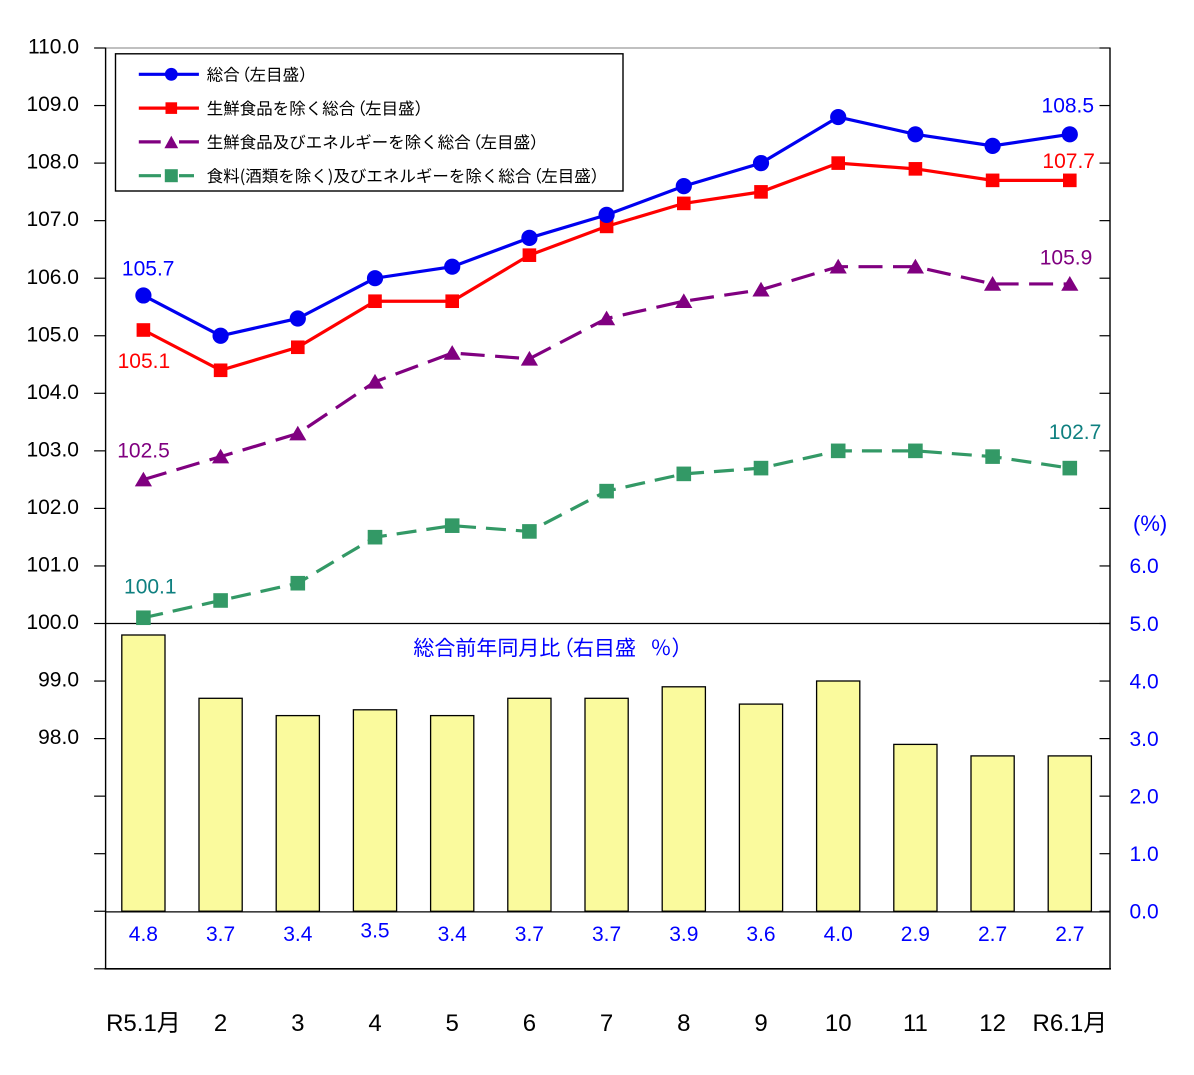 The width and height of the screenshot is (1194, 1075). Describe the element at coordinates (1144, 854) in the screenshot. I see `svg-text: 1.0` at that location.